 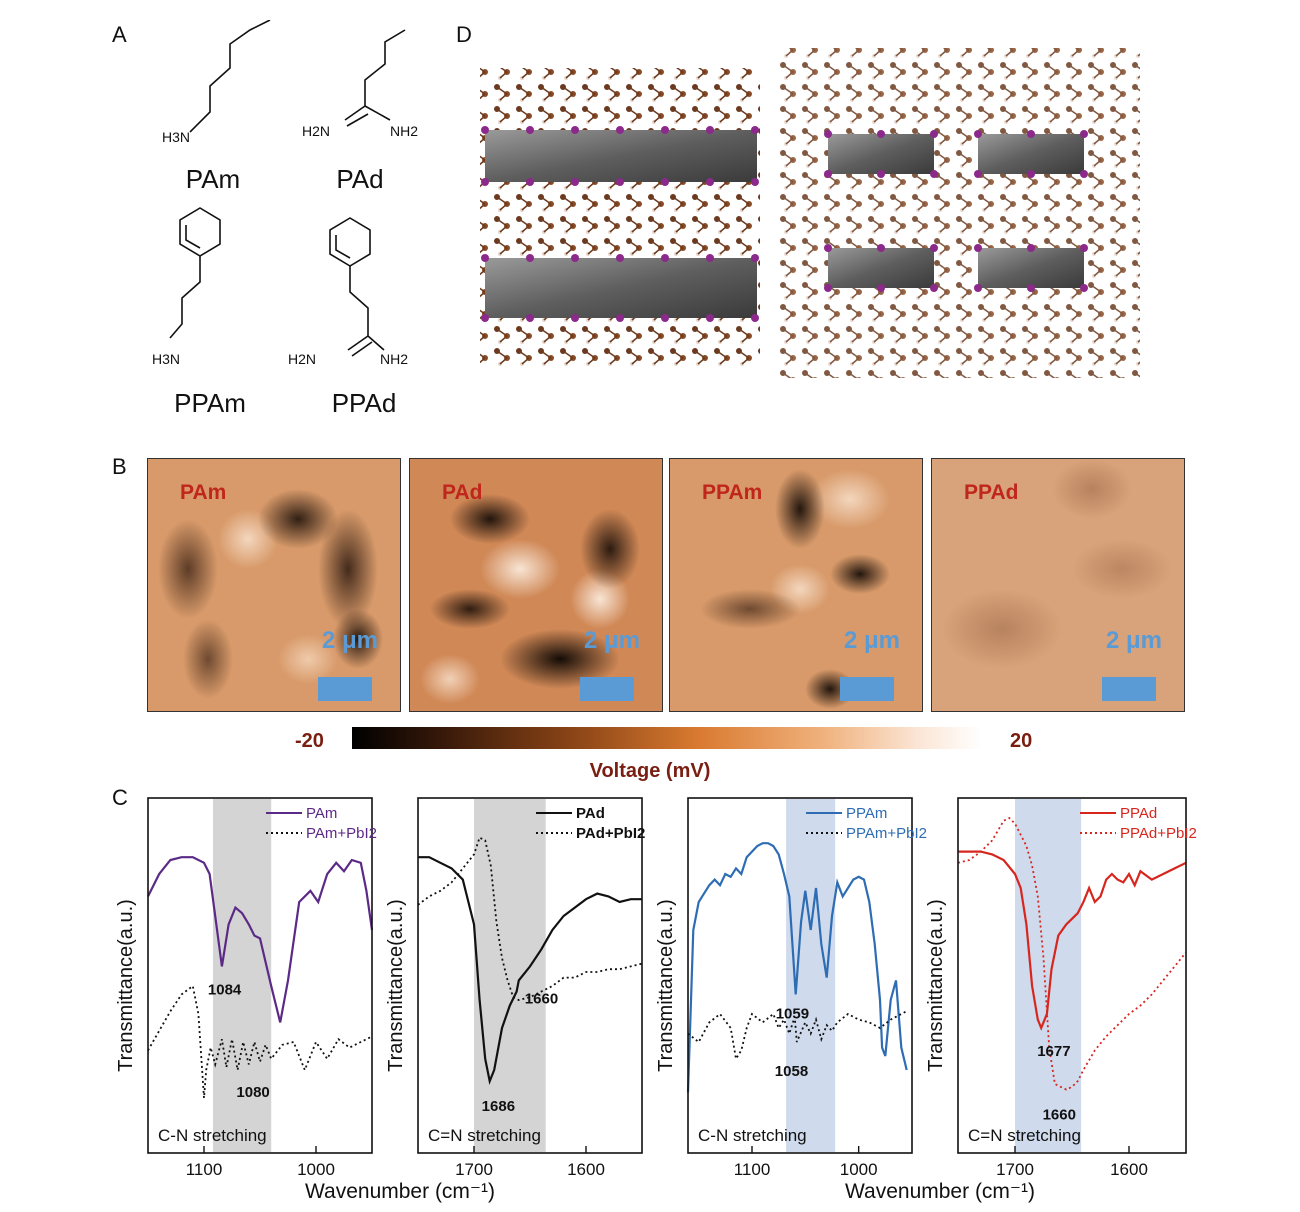 I want to click on afm-image-pad: PAd 2 μm, so click(x=536, y=585).